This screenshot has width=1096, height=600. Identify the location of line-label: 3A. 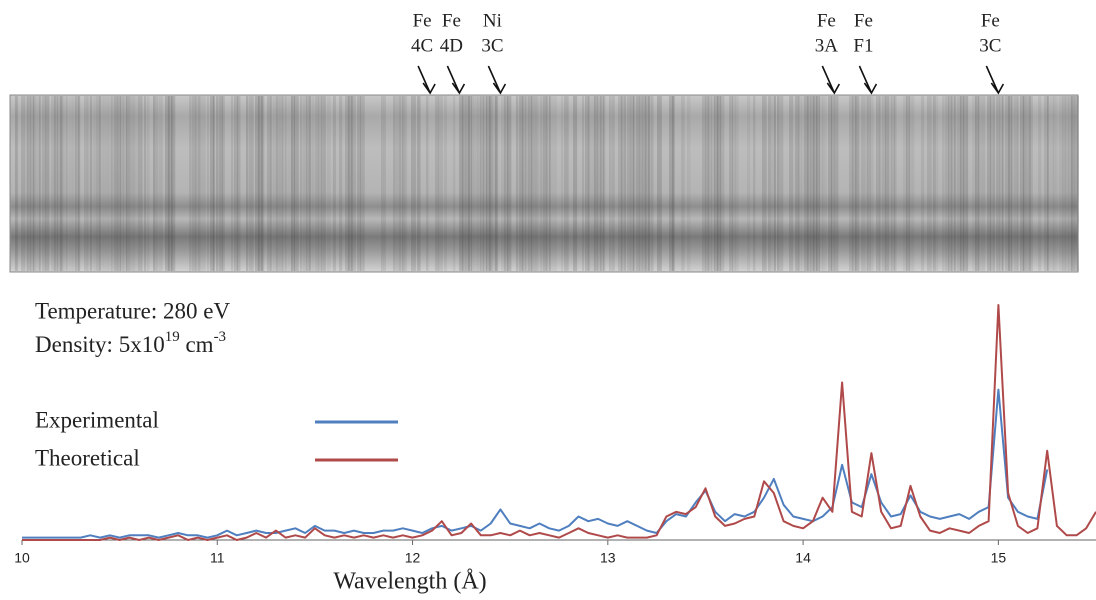
(827, 45).